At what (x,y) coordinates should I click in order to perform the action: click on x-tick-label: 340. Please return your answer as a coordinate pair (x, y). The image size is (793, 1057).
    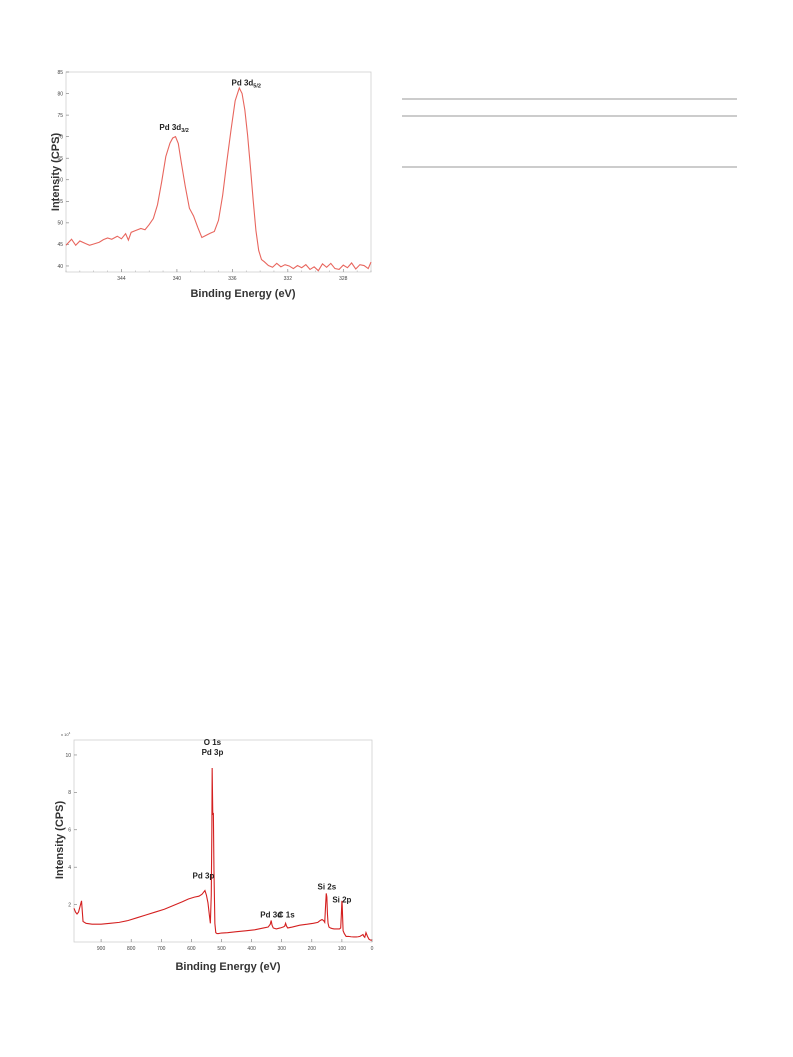
    Looking at the image, I should click on (177, 279).